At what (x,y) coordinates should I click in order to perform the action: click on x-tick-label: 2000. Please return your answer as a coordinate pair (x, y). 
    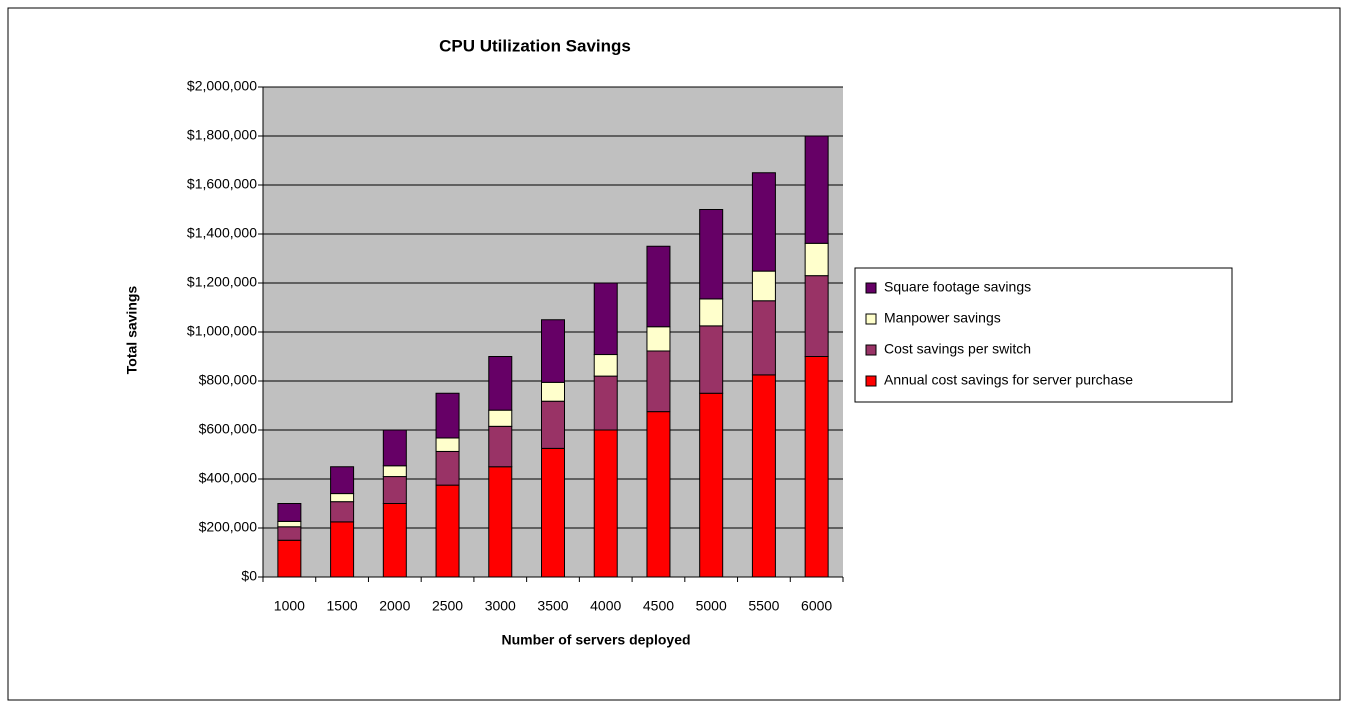
    Looking at the image, I should click on (394, 606).